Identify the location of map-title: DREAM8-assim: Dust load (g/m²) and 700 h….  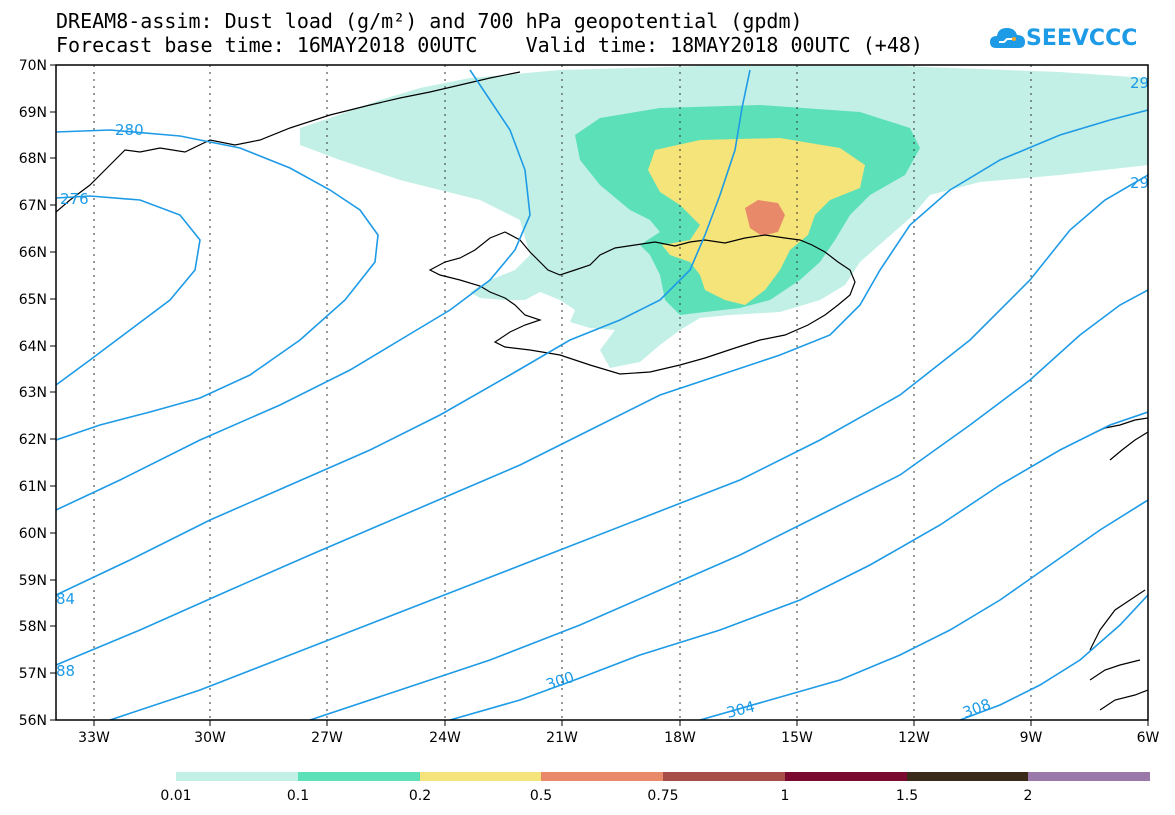
(429, 21).